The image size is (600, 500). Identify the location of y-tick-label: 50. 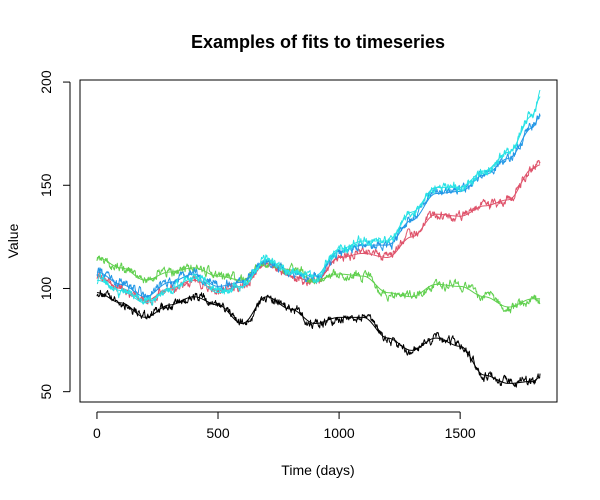
(46, 392).